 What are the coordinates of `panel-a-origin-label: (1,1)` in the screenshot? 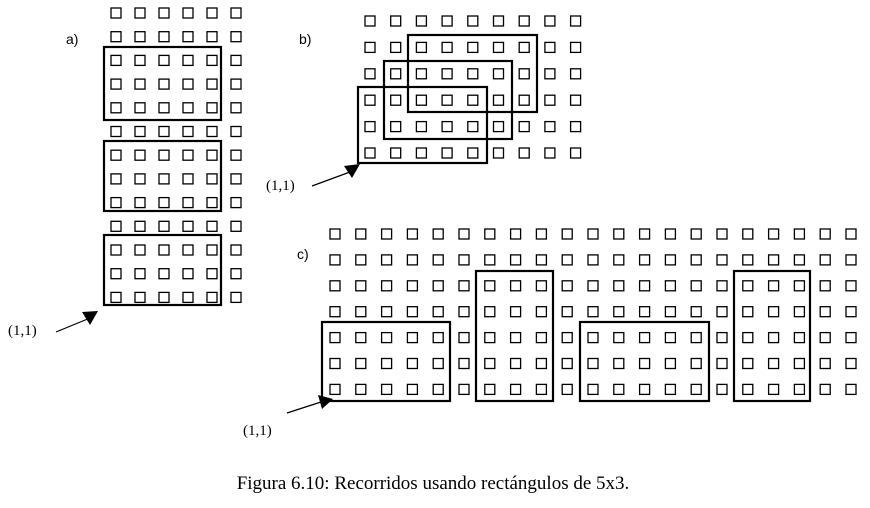 It's located at (22, 331).